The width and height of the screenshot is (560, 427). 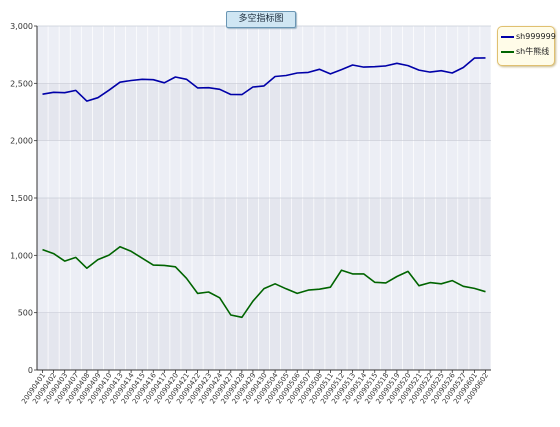 What do you see at coordinates (21, 141) in the screenshot?
I see `y-tick-label: 2,000` at bounding box center [21, 141].